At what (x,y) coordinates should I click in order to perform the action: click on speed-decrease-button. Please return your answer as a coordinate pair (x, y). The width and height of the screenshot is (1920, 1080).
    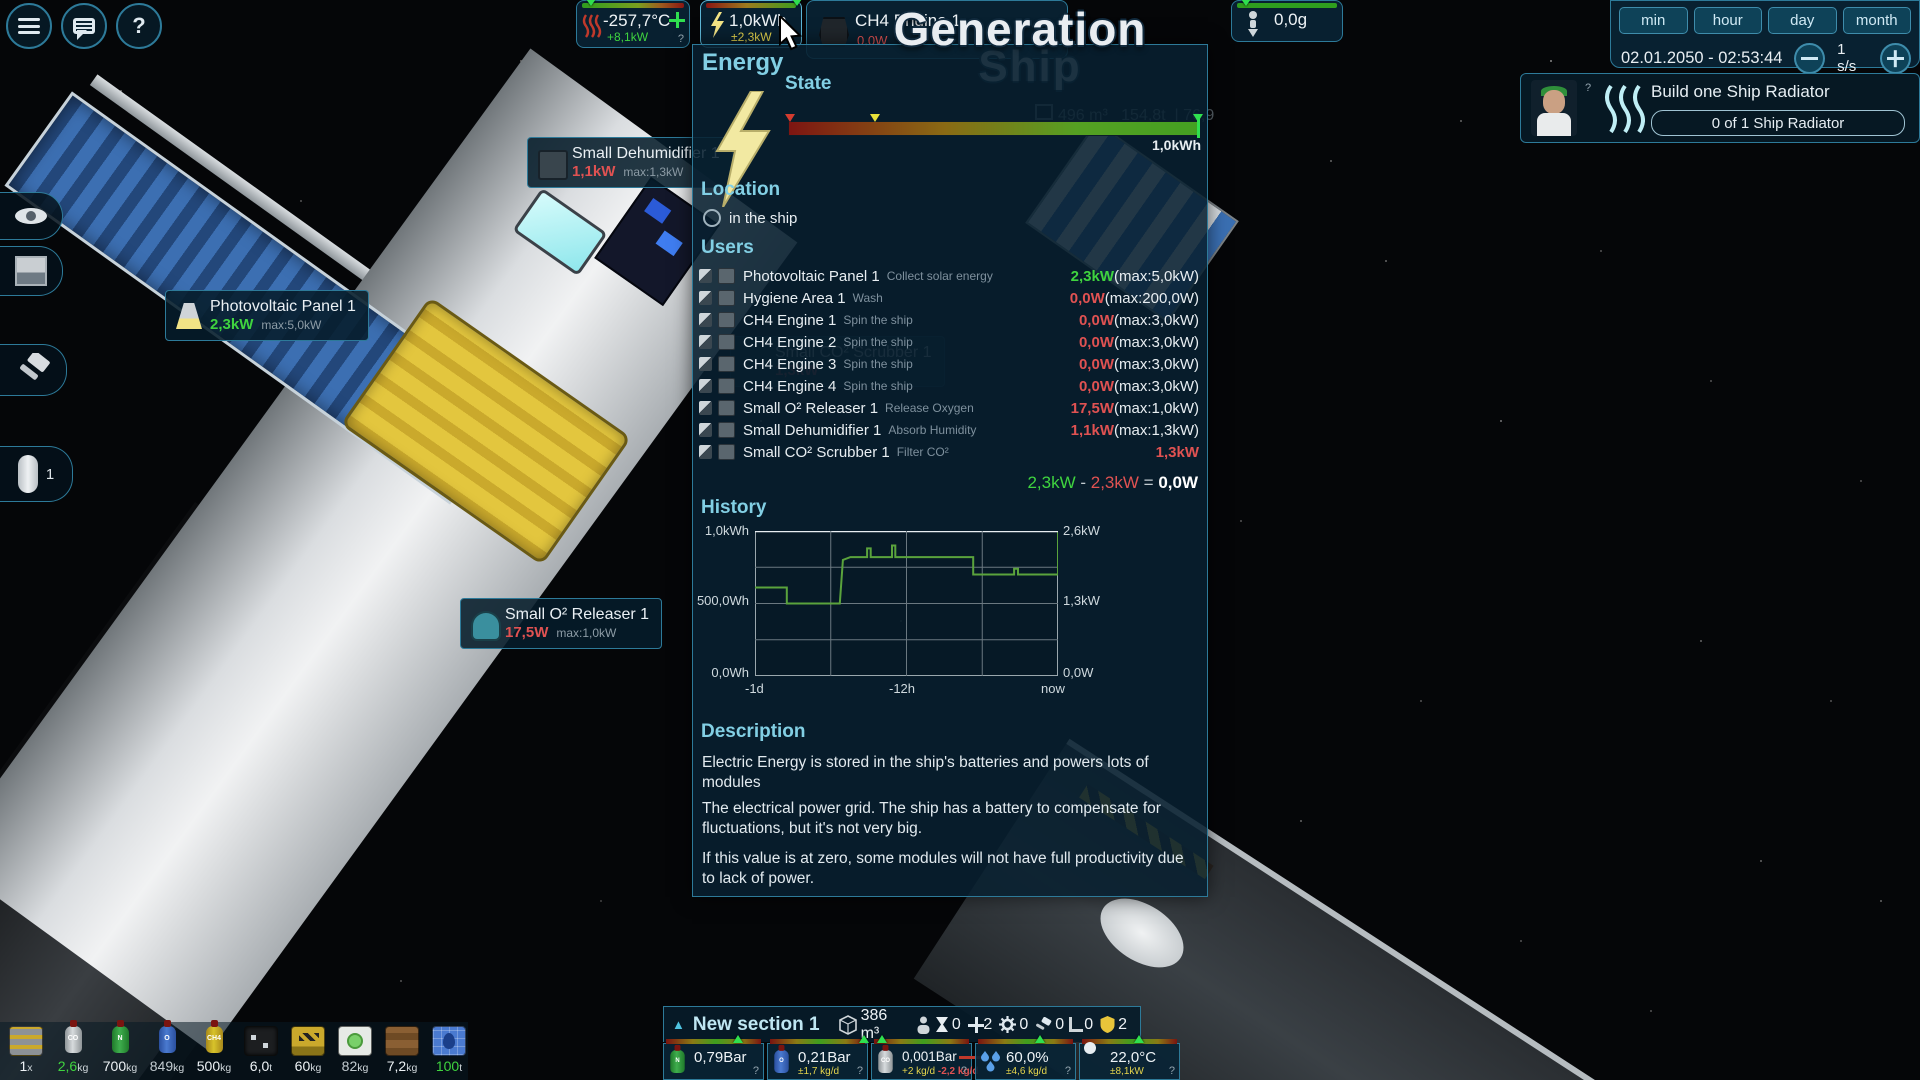
    Looking at the image, I should click on (1810, 58).